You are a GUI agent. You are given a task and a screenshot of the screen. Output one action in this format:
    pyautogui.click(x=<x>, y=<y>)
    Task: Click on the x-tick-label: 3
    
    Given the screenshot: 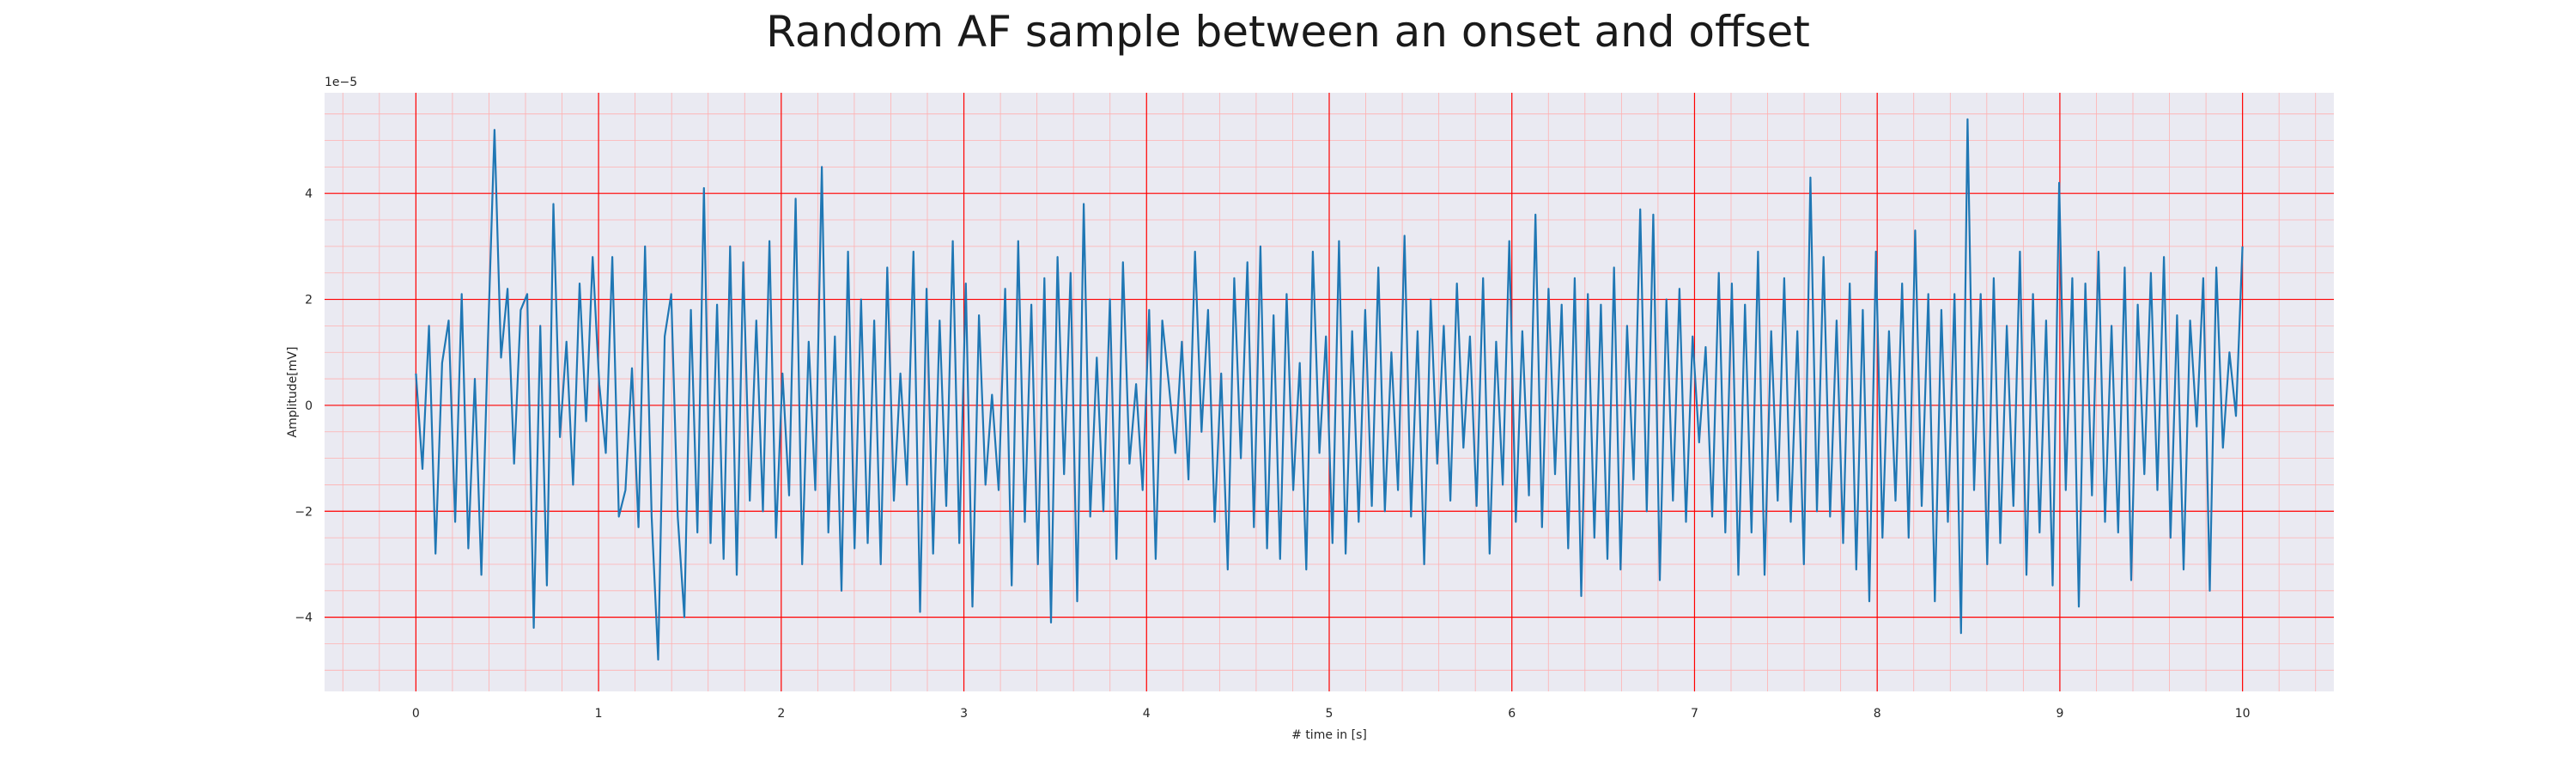 What is the action you would take?
    pyautogui.click(x=964, y=714)
    